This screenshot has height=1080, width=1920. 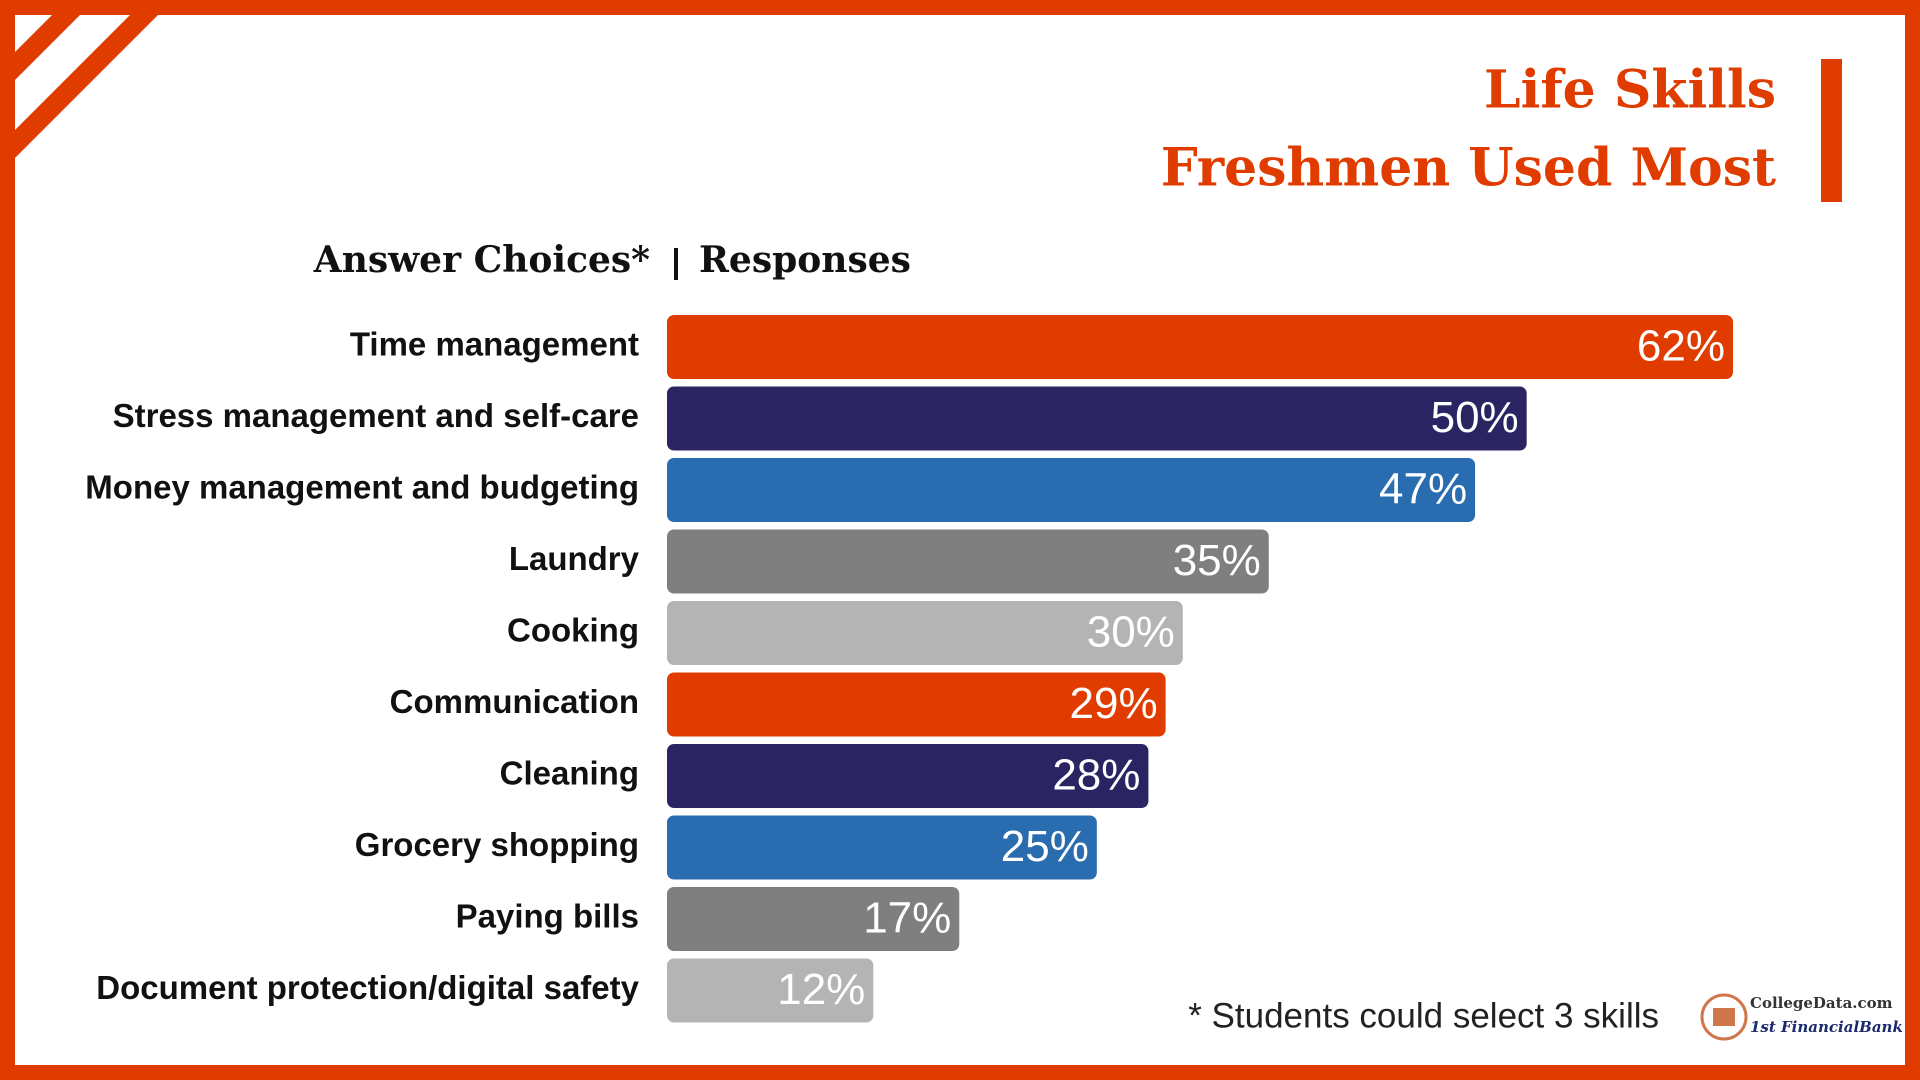 What do you see at coordinates (1831, 130) in the screenshot?
I see `title-accent` at bounding box center [1831, 130].